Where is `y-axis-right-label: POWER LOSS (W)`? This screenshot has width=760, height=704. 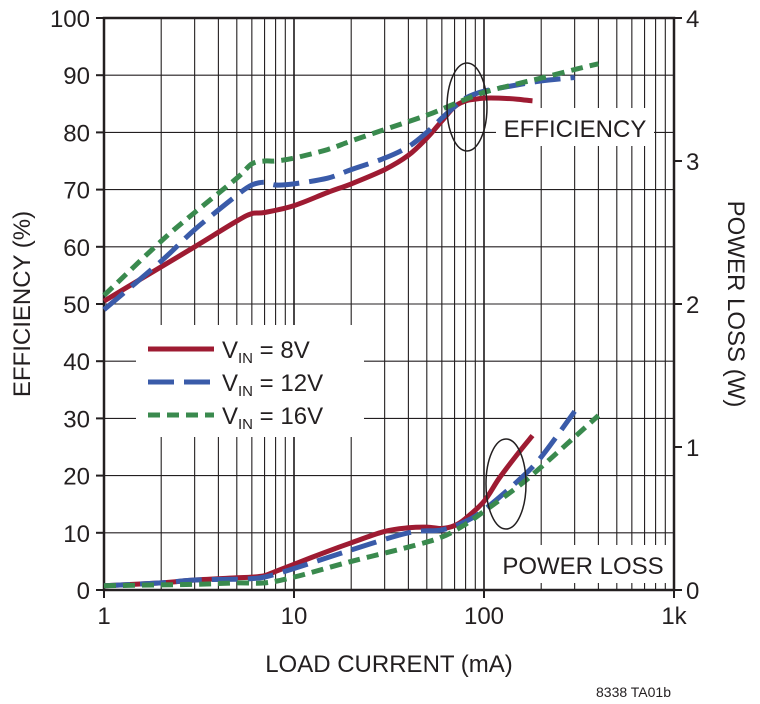 y-axis-right-label: POWER LOSS (W) is located at coordinates (735, 304).